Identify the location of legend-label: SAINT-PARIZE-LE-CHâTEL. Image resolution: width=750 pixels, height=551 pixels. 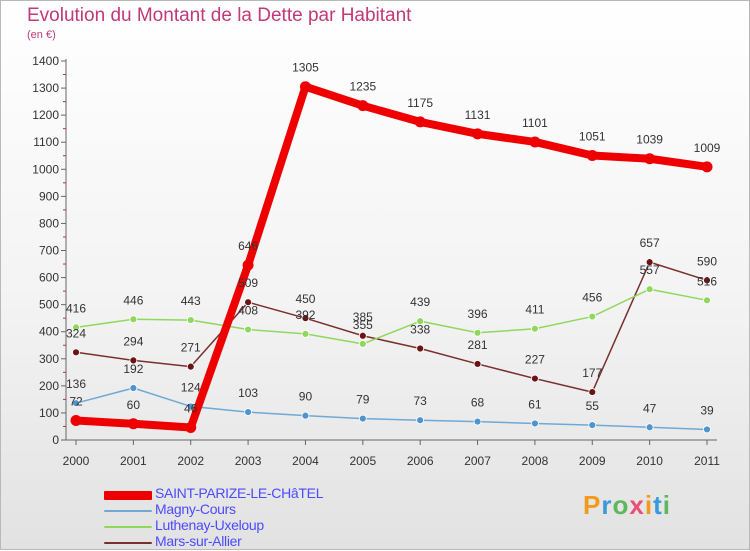
(239, 493).